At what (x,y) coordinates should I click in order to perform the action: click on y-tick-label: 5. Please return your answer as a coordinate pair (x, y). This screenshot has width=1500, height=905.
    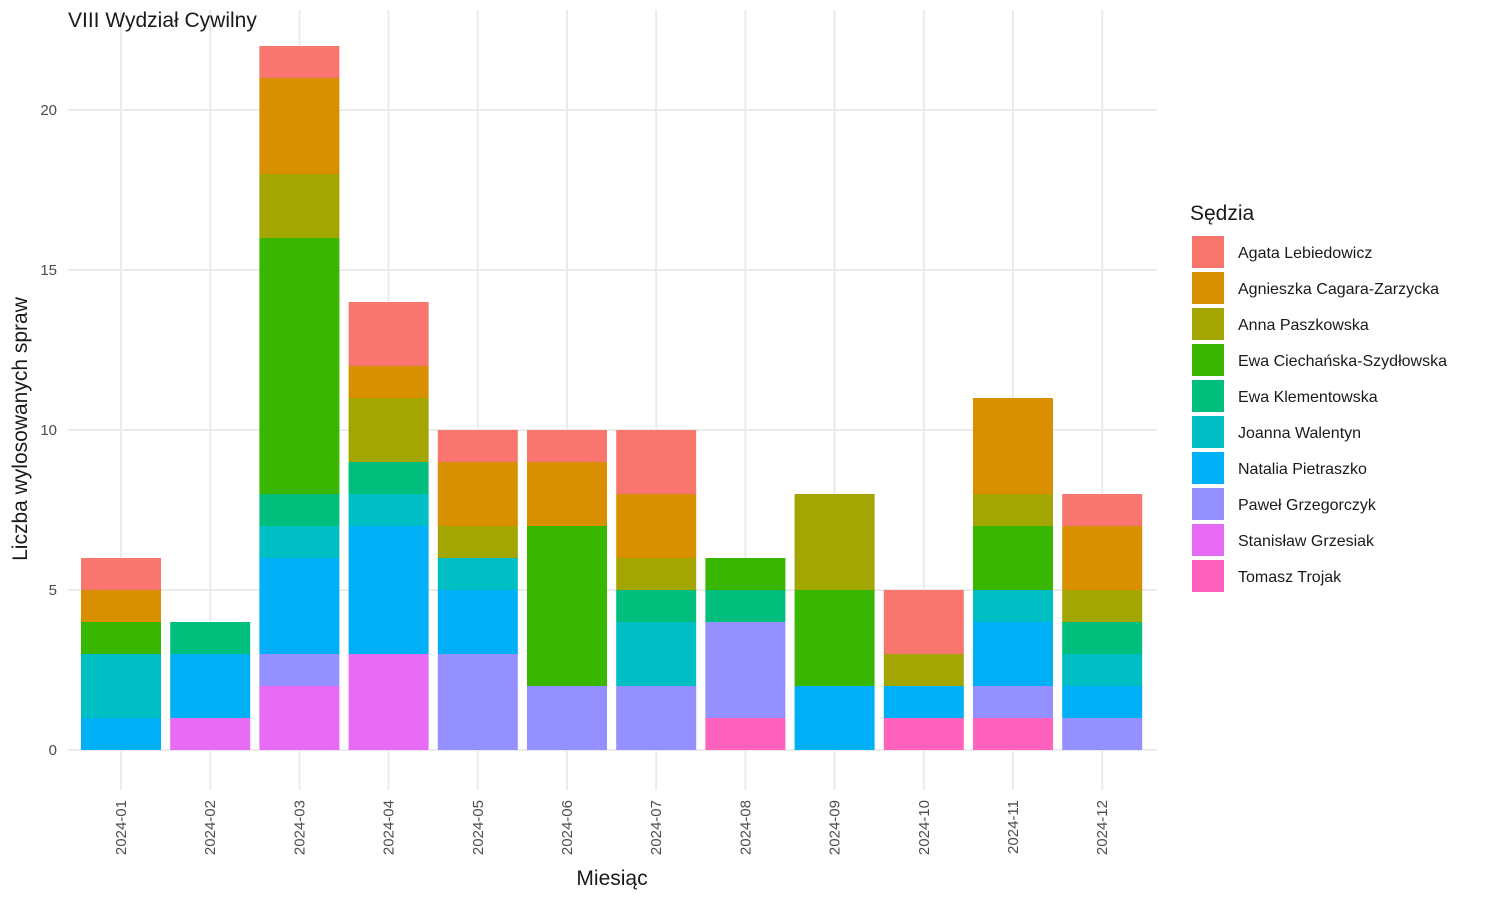
    Looking at the image, I should click on (53, 590).